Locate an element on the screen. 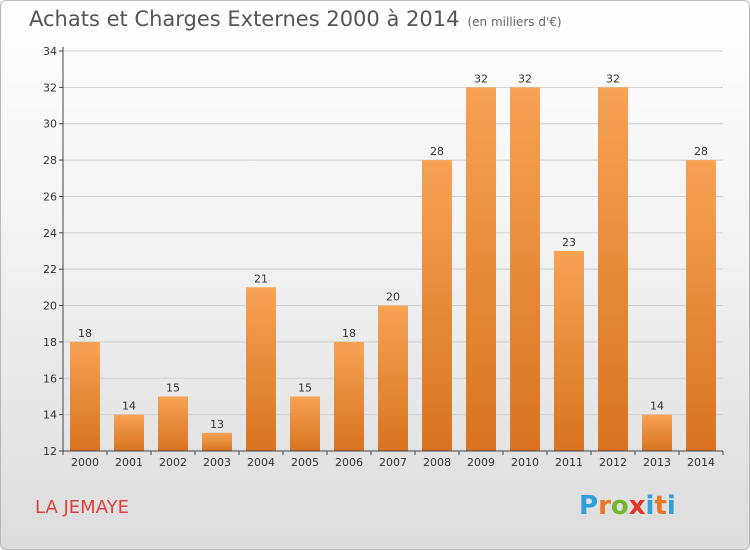  y-tick-label: 32 is located at coordinates (50, 87).